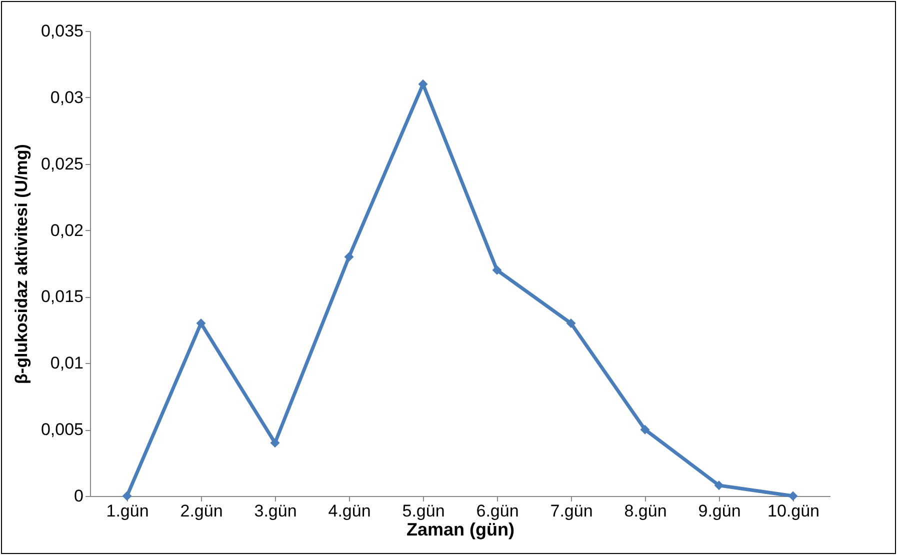 The height and width of the screenshot is (555, 897). What do you see at coordinates (67, 363) in the screenshot?
I see `y-tick-label: 0,01` at bounding box center [67, 363].